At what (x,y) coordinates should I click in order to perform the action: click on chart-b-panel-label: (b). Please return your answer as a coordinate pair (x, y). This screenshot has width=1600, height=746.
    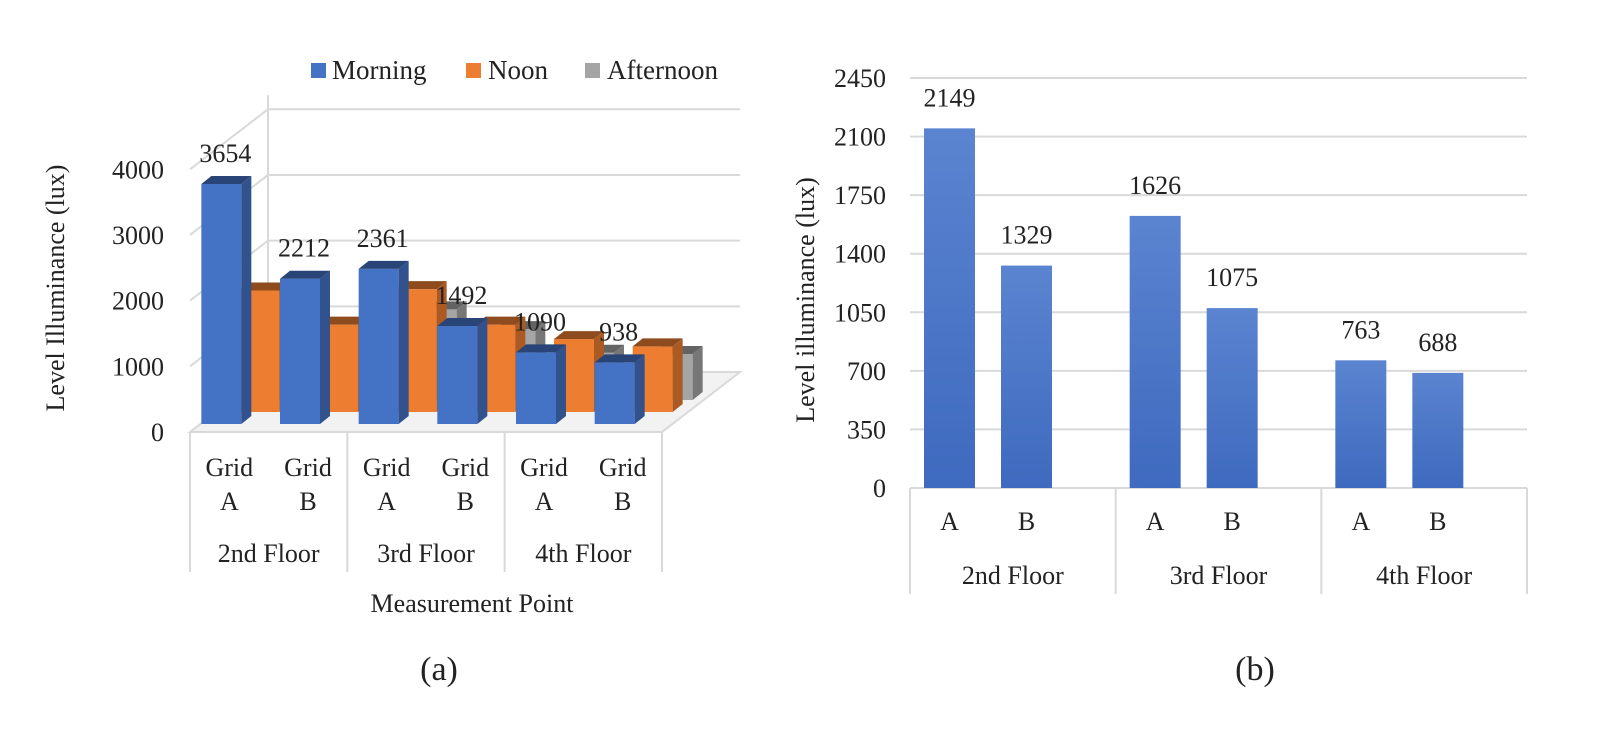
    Looking at the image, I should click on (1255, 669).